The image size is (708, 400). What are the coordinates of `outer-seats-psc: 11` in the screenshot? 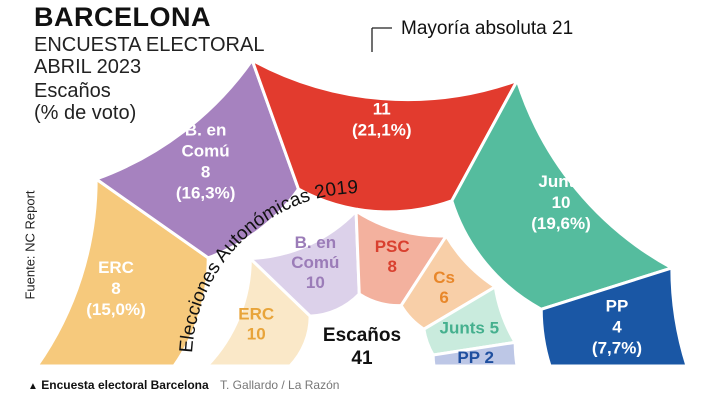 It's located at (382, 109).